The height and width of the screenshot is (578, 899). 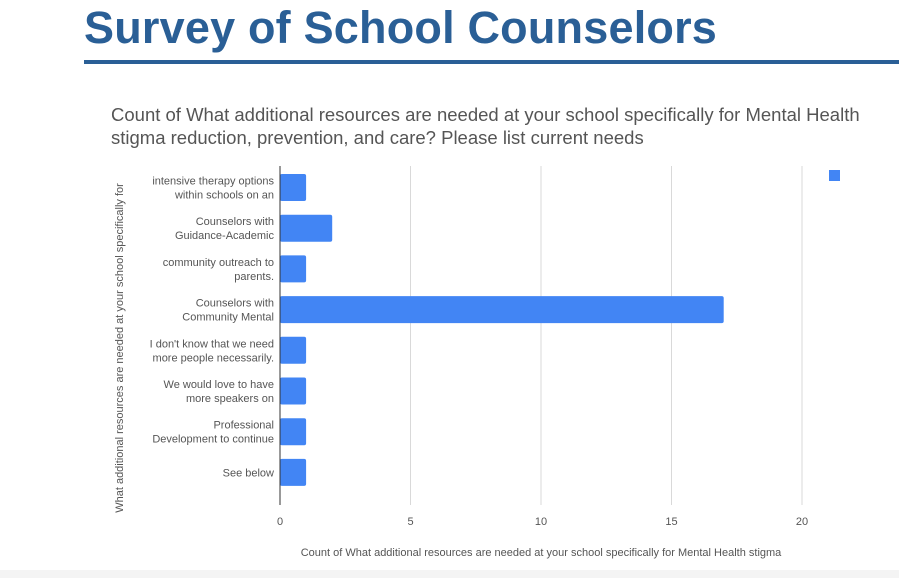 What do you see at coordinates (213, 182) in the screenshot?
I see `category-label-line: intensive therapy options` at bounding box center [213, 182].